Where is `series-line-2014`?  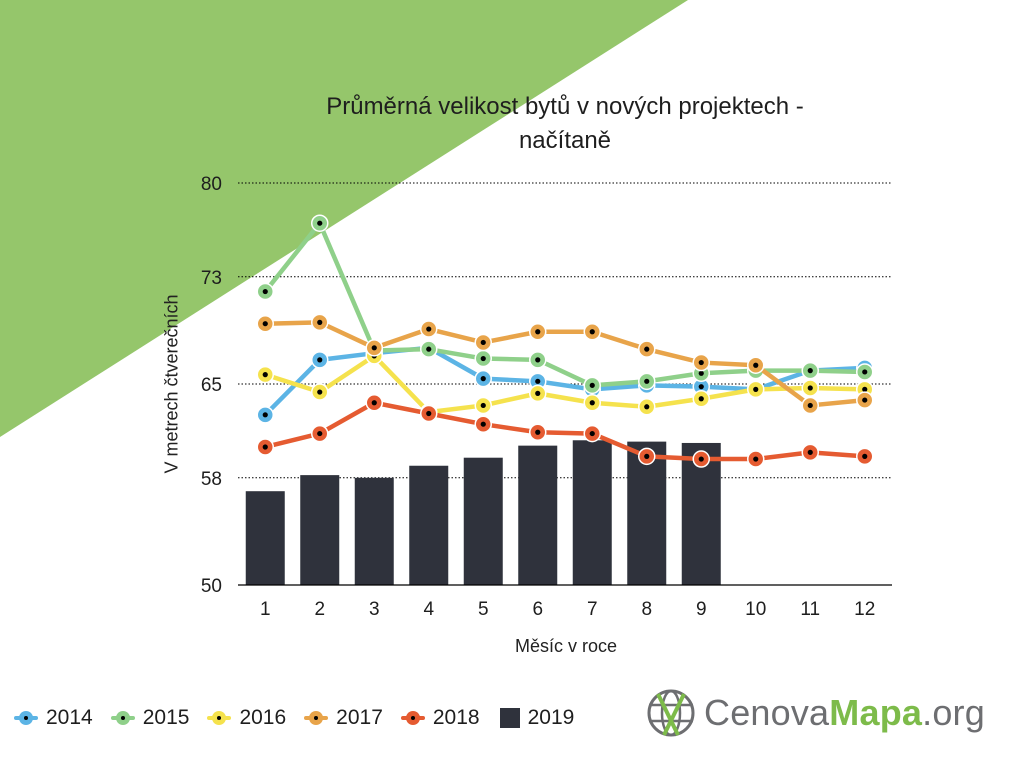 series-line-2014 is located at coordinates (565, 381).